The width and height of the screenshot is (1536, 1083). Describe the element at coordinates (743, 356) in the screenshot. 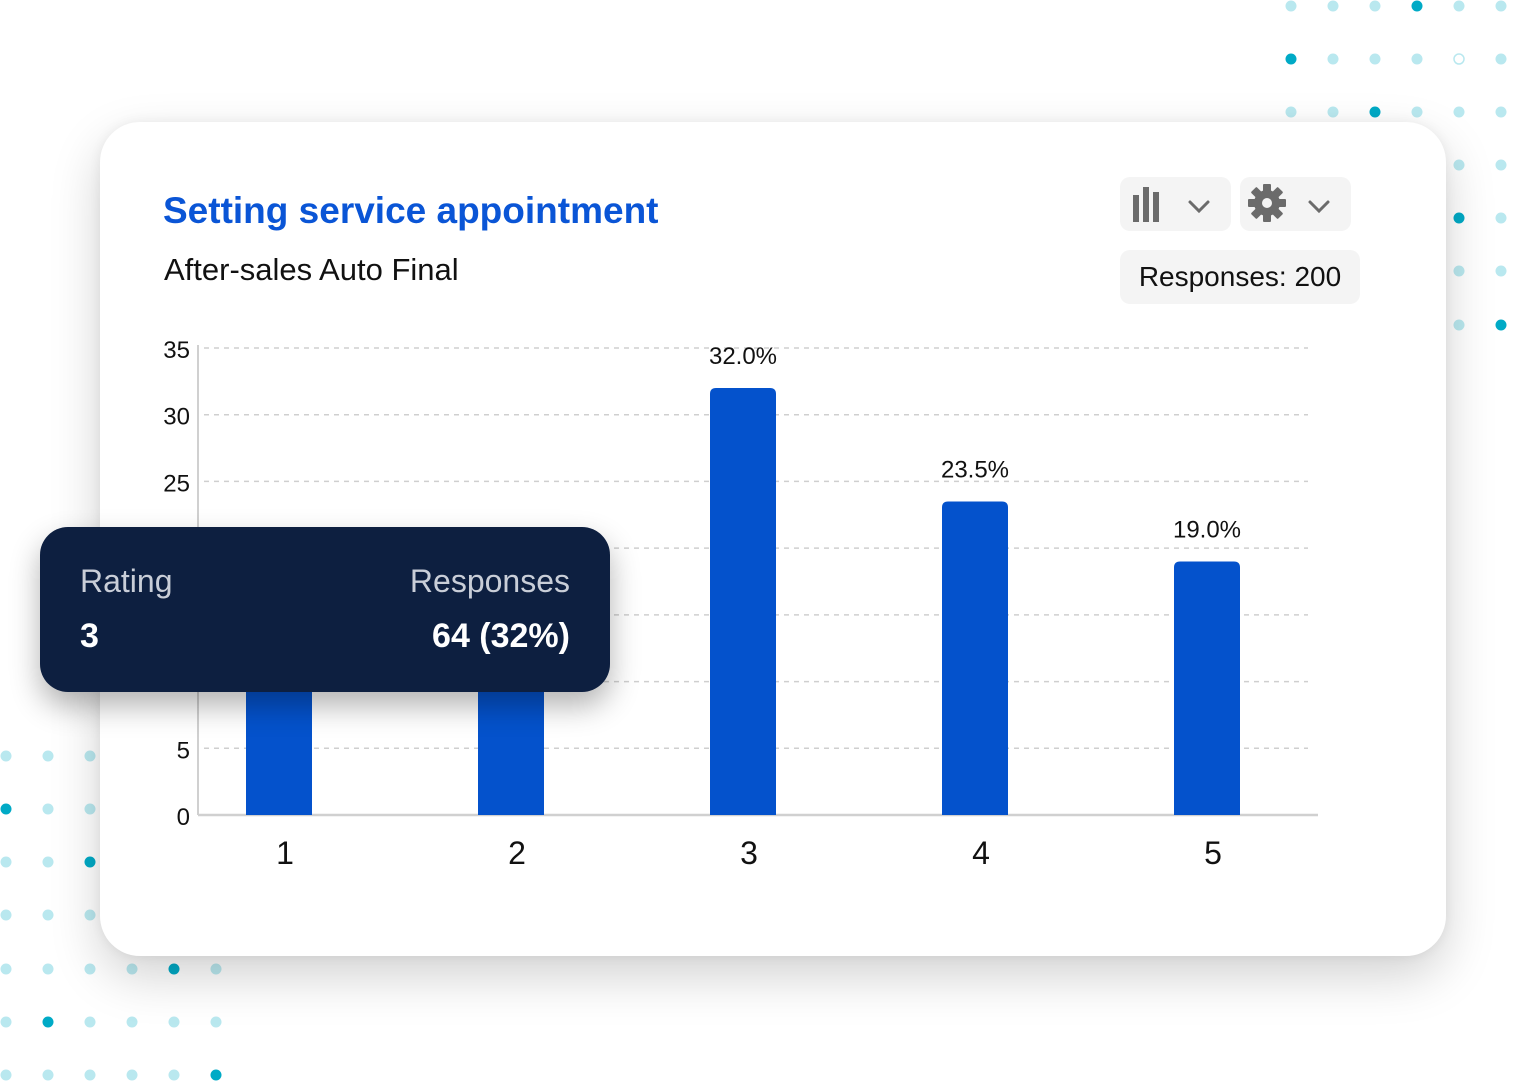

I see `bar-data-label: 32.0%` at that location.